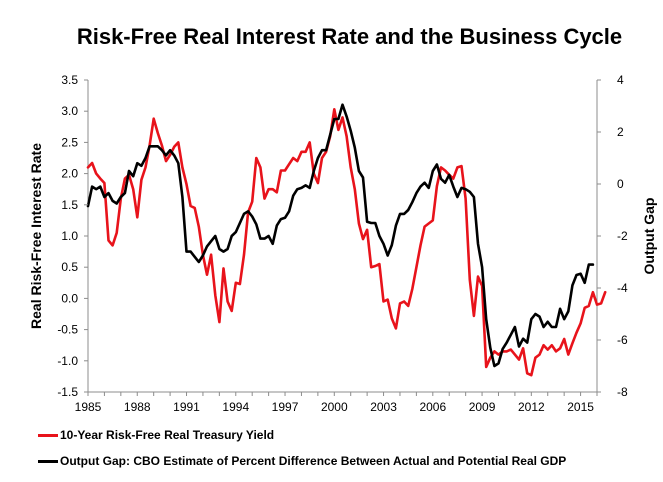 The width and height of the screenshot is (663, 482). What do you see at coordinates (383, 407) in the screenshot?
I see `x-tick-label: 2003` at bounding box center [383, 407].